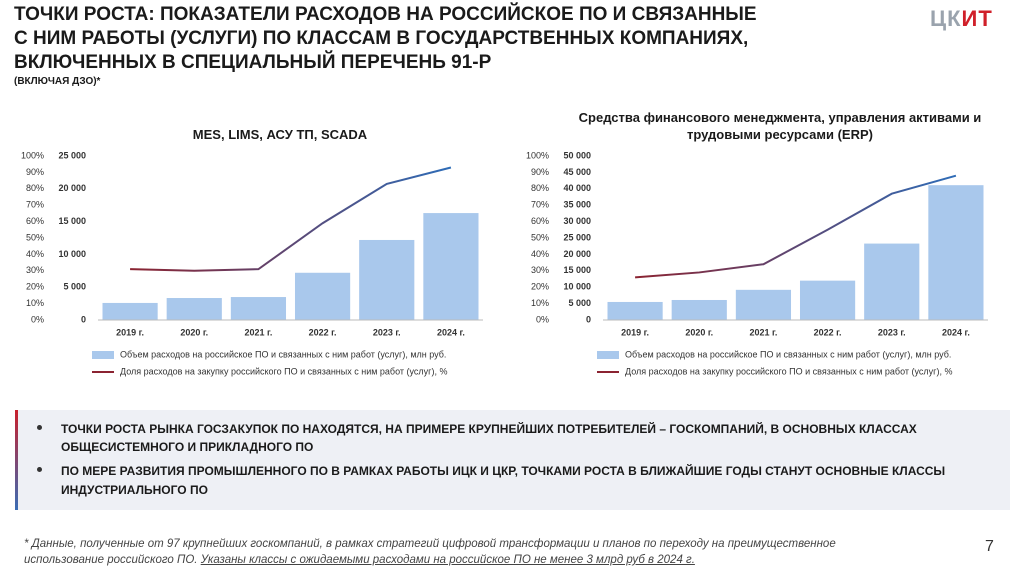  I want to click on footnote-text: использование российского ПО., so click(112, 560).